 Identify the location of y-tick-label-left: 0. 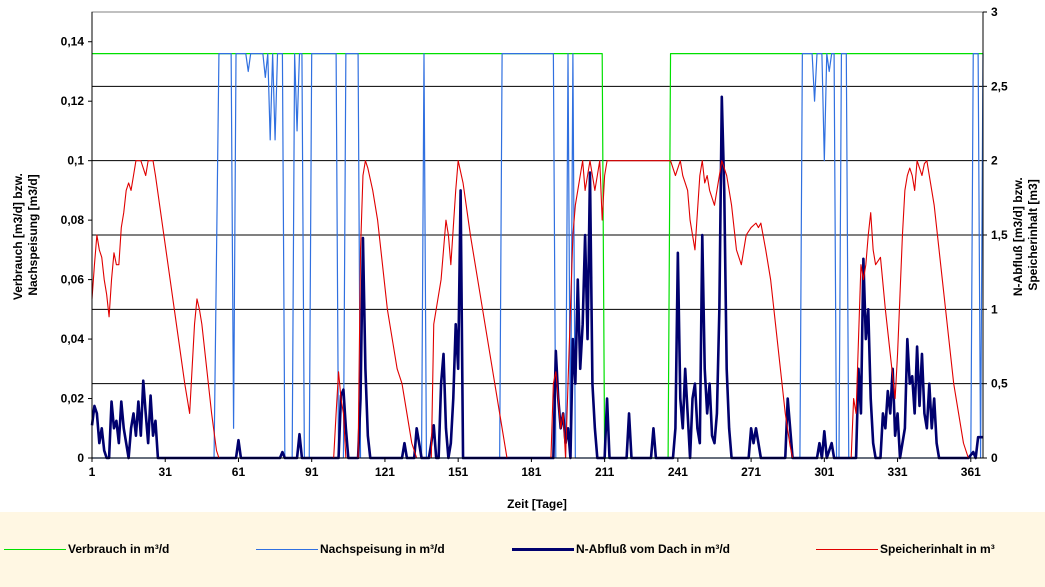
(80, 458).